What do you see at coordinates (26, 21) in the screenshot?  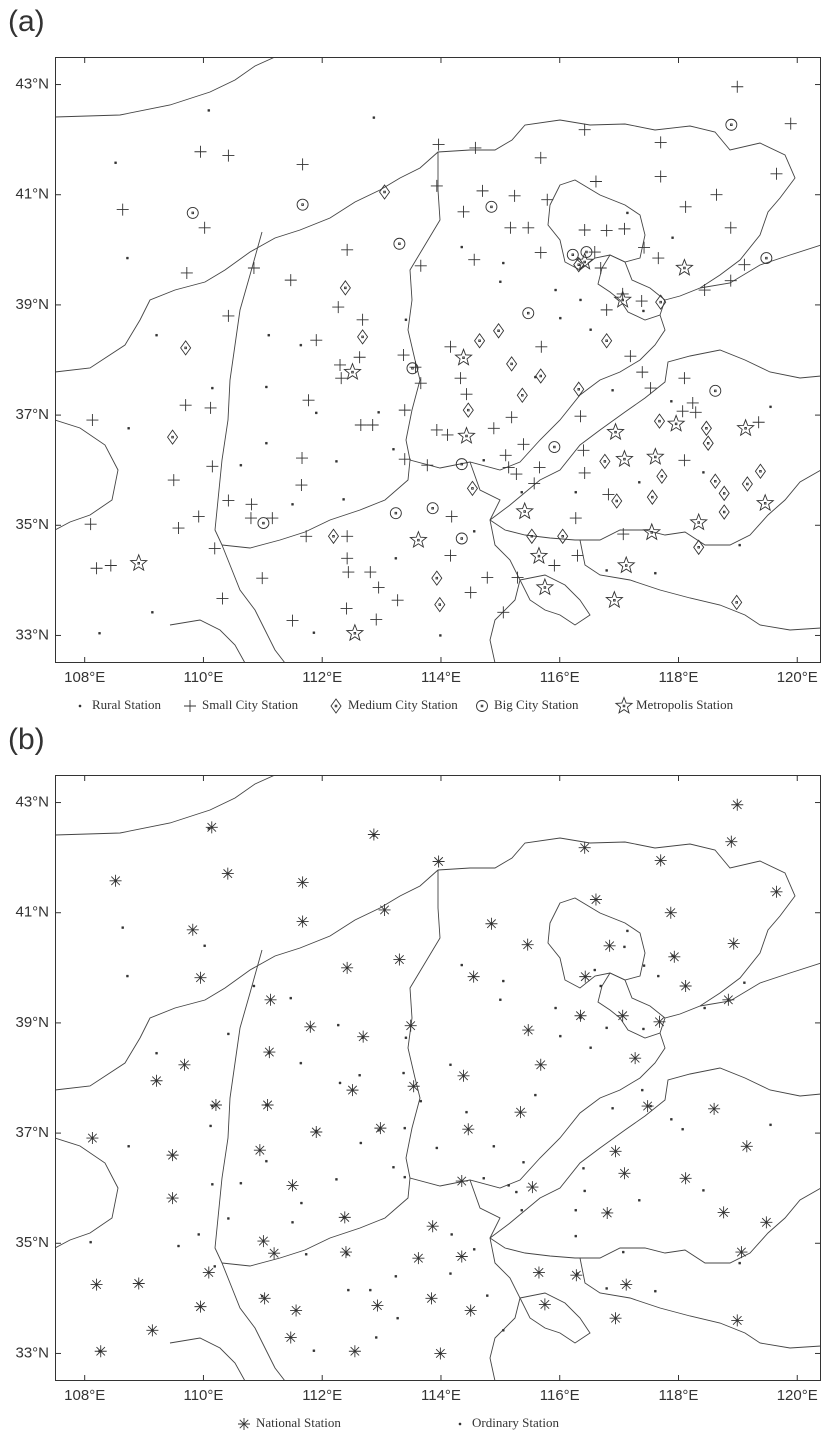 I see `panel-label: (a)` at bounding box center [26, 21].